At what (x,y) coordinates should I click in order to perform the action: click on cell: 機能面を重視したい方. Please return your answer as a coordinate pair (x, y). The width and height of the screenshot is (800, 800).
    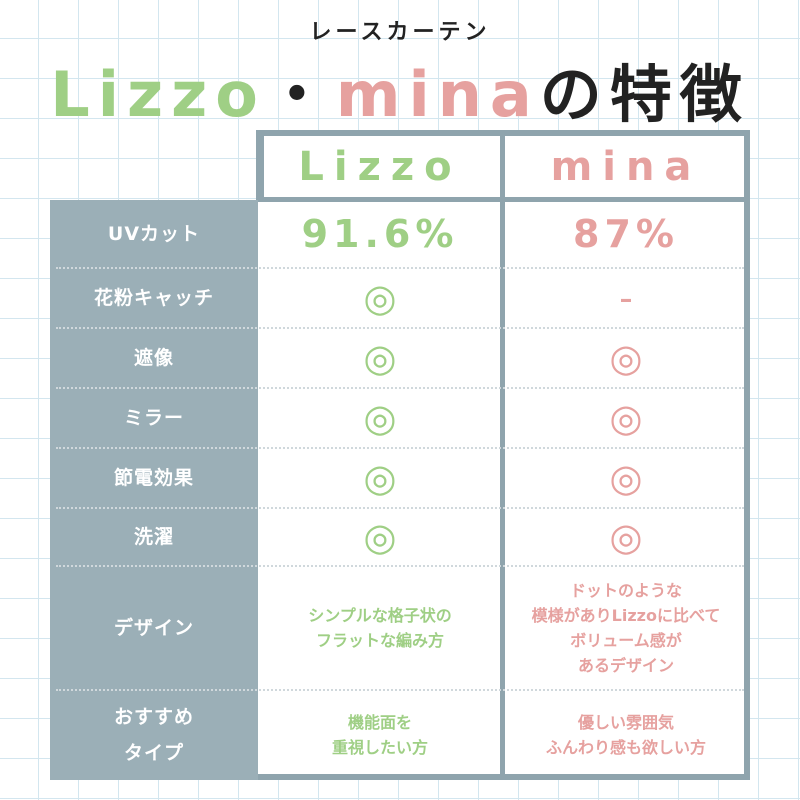
    Looking at the image, I should click on (380, 735).